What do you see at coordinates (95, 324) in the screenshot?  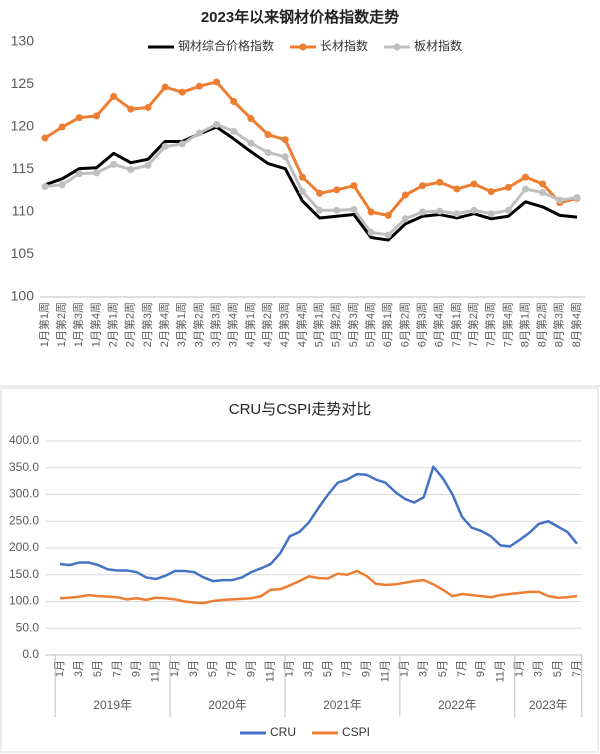 I see `x-tick-label: 1月第4周` at bounding box center [95, 324].